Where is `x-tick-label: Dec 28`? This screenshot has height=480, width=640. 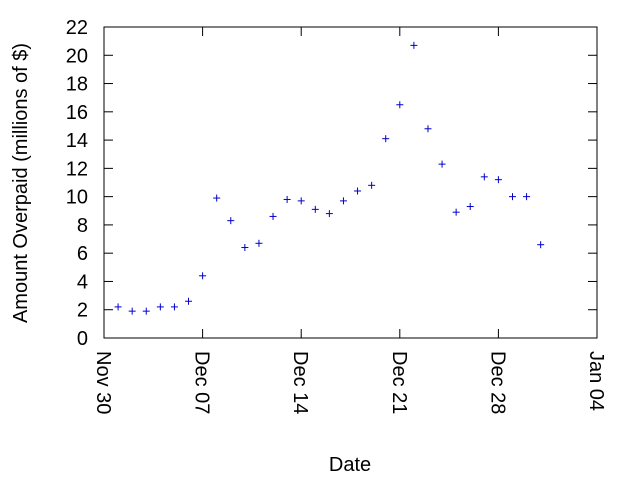
x-tick-label: Dec 28 is located at coordinates (497, 382).